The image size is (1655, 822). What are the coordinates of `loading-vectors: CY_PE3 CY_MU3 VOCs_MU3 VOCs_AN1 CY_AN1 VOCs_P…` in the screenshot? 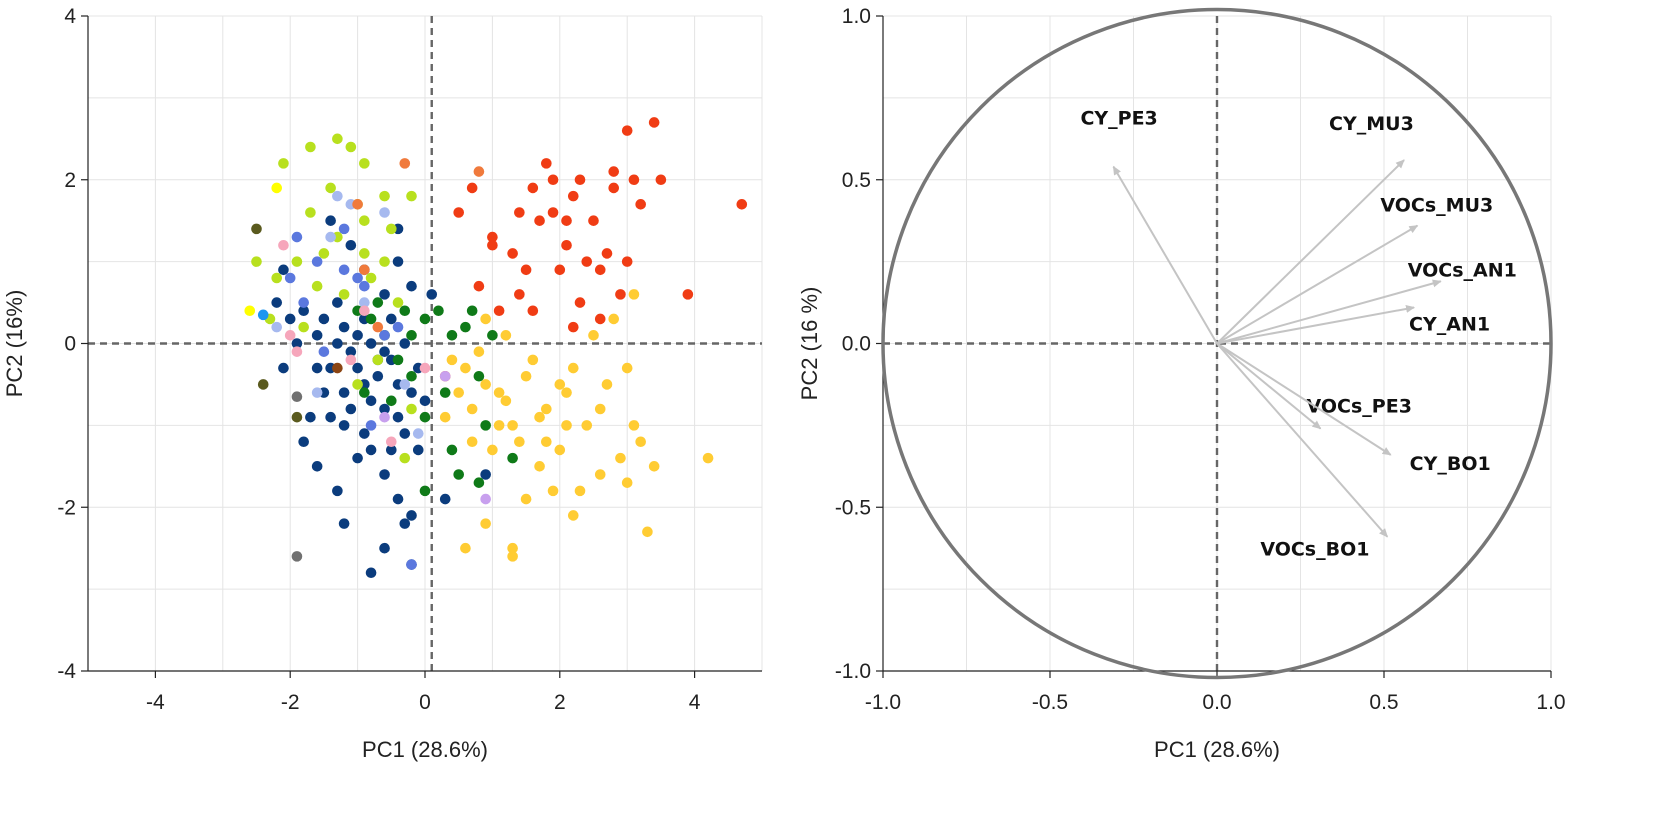 It's located at (1298, 334).